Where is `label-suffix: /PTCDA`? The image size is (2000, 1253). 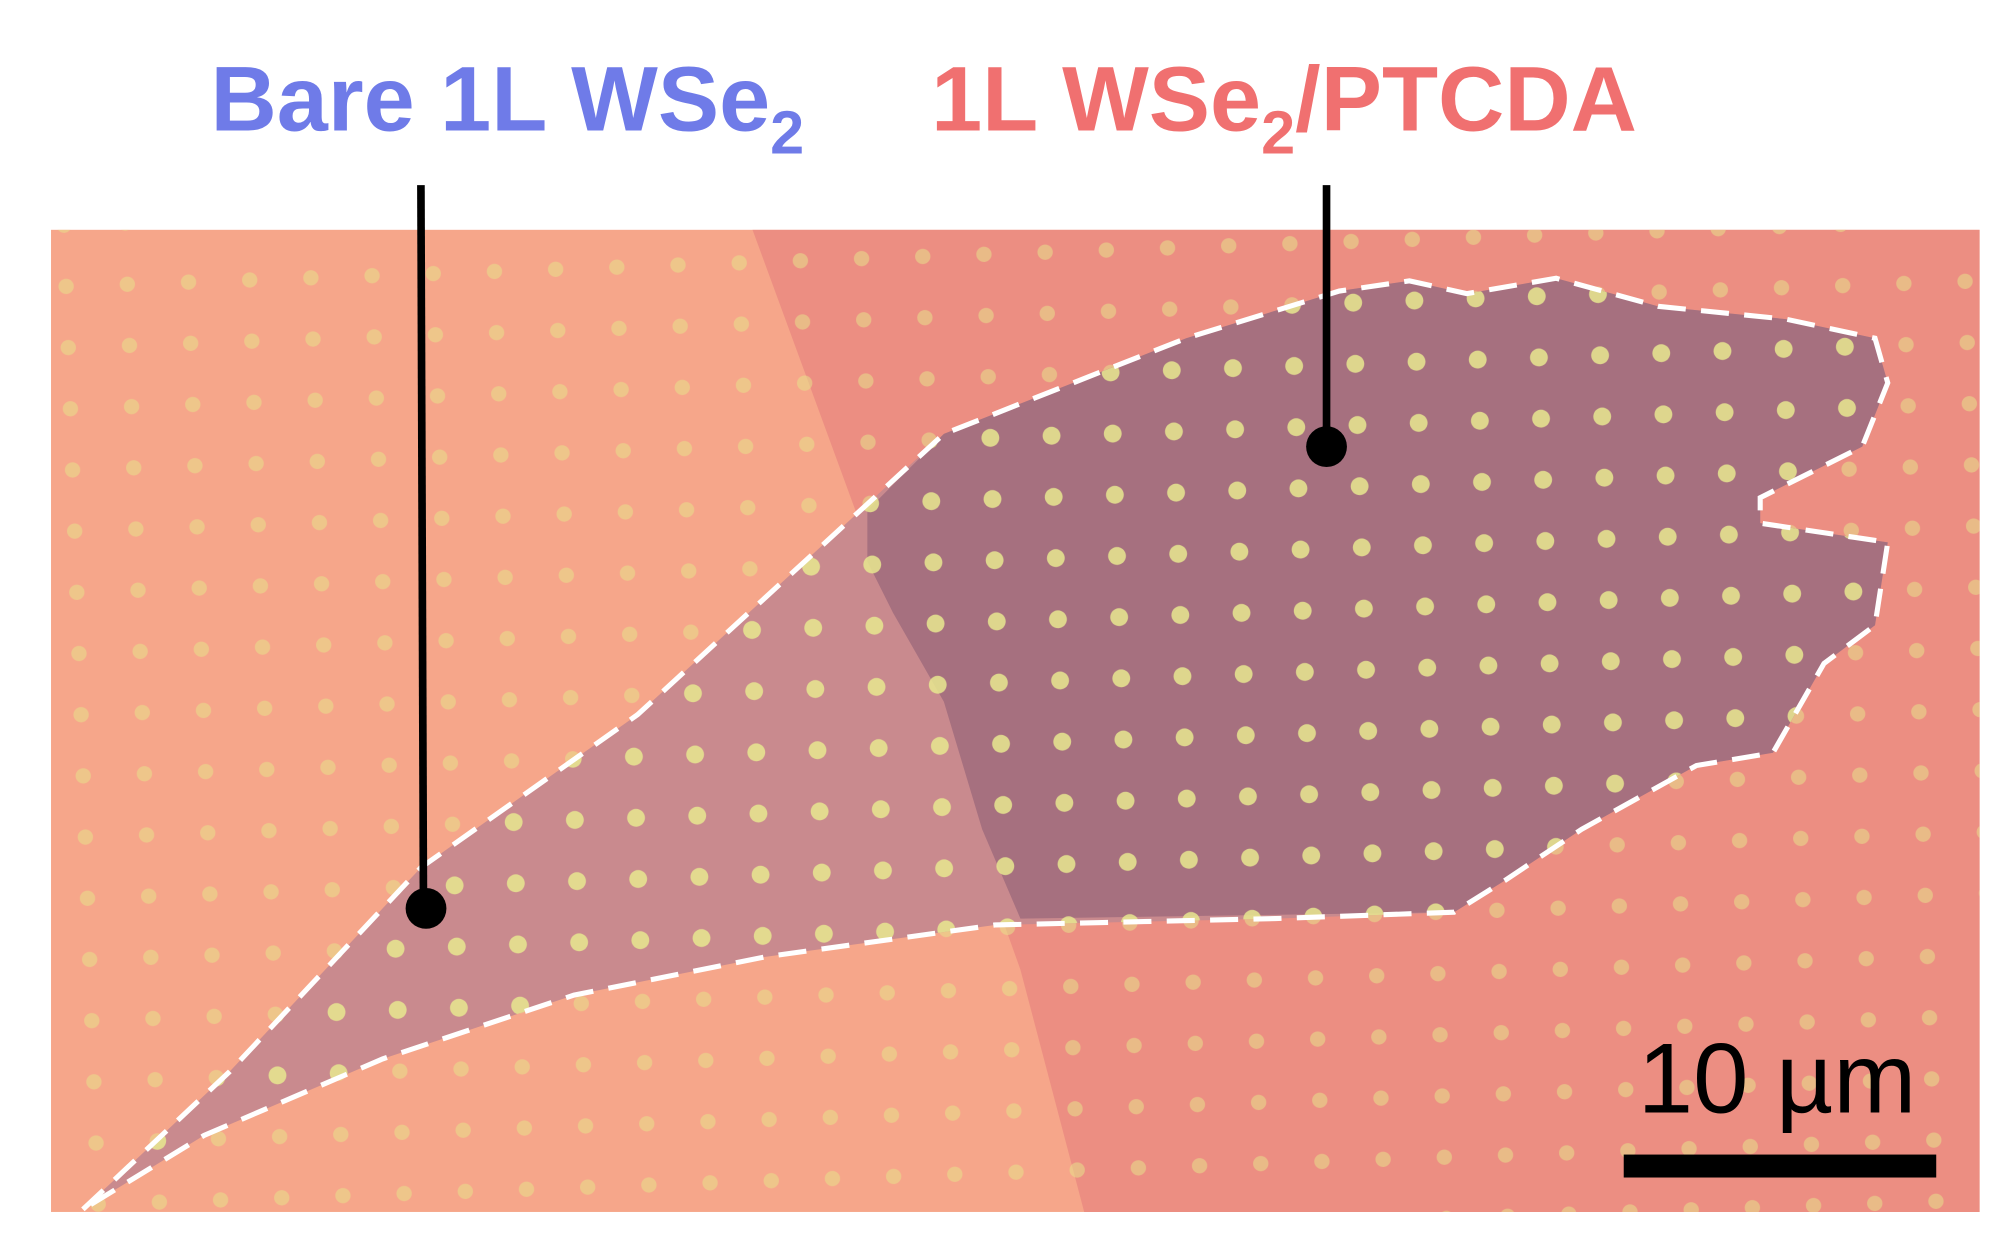
label-suffix: /PTCDA is located at coordinates (1466, 99).